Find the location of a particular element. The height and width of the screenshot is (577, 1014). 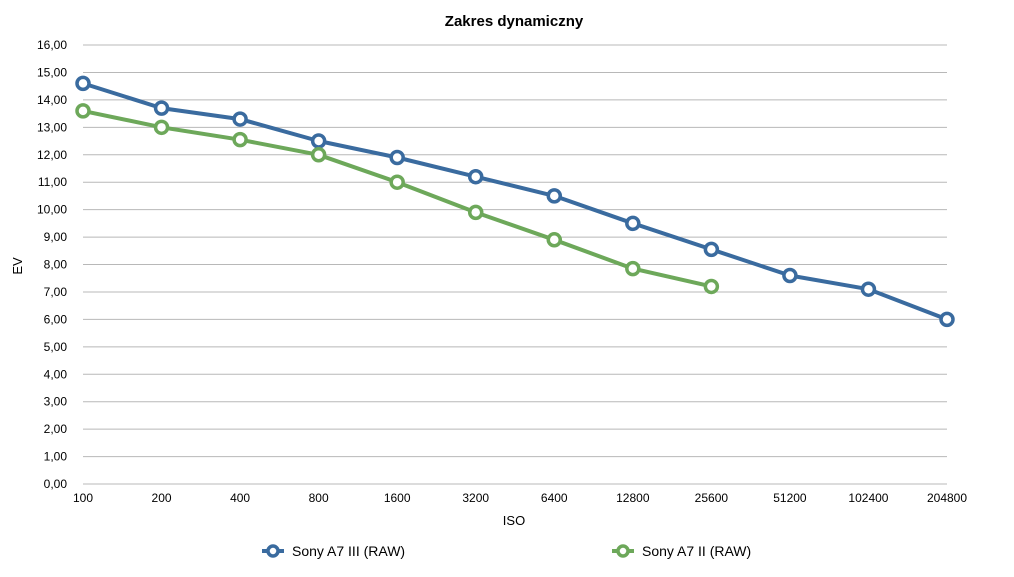

x-tick-label: 3200 is located at coordinates (475, 498).